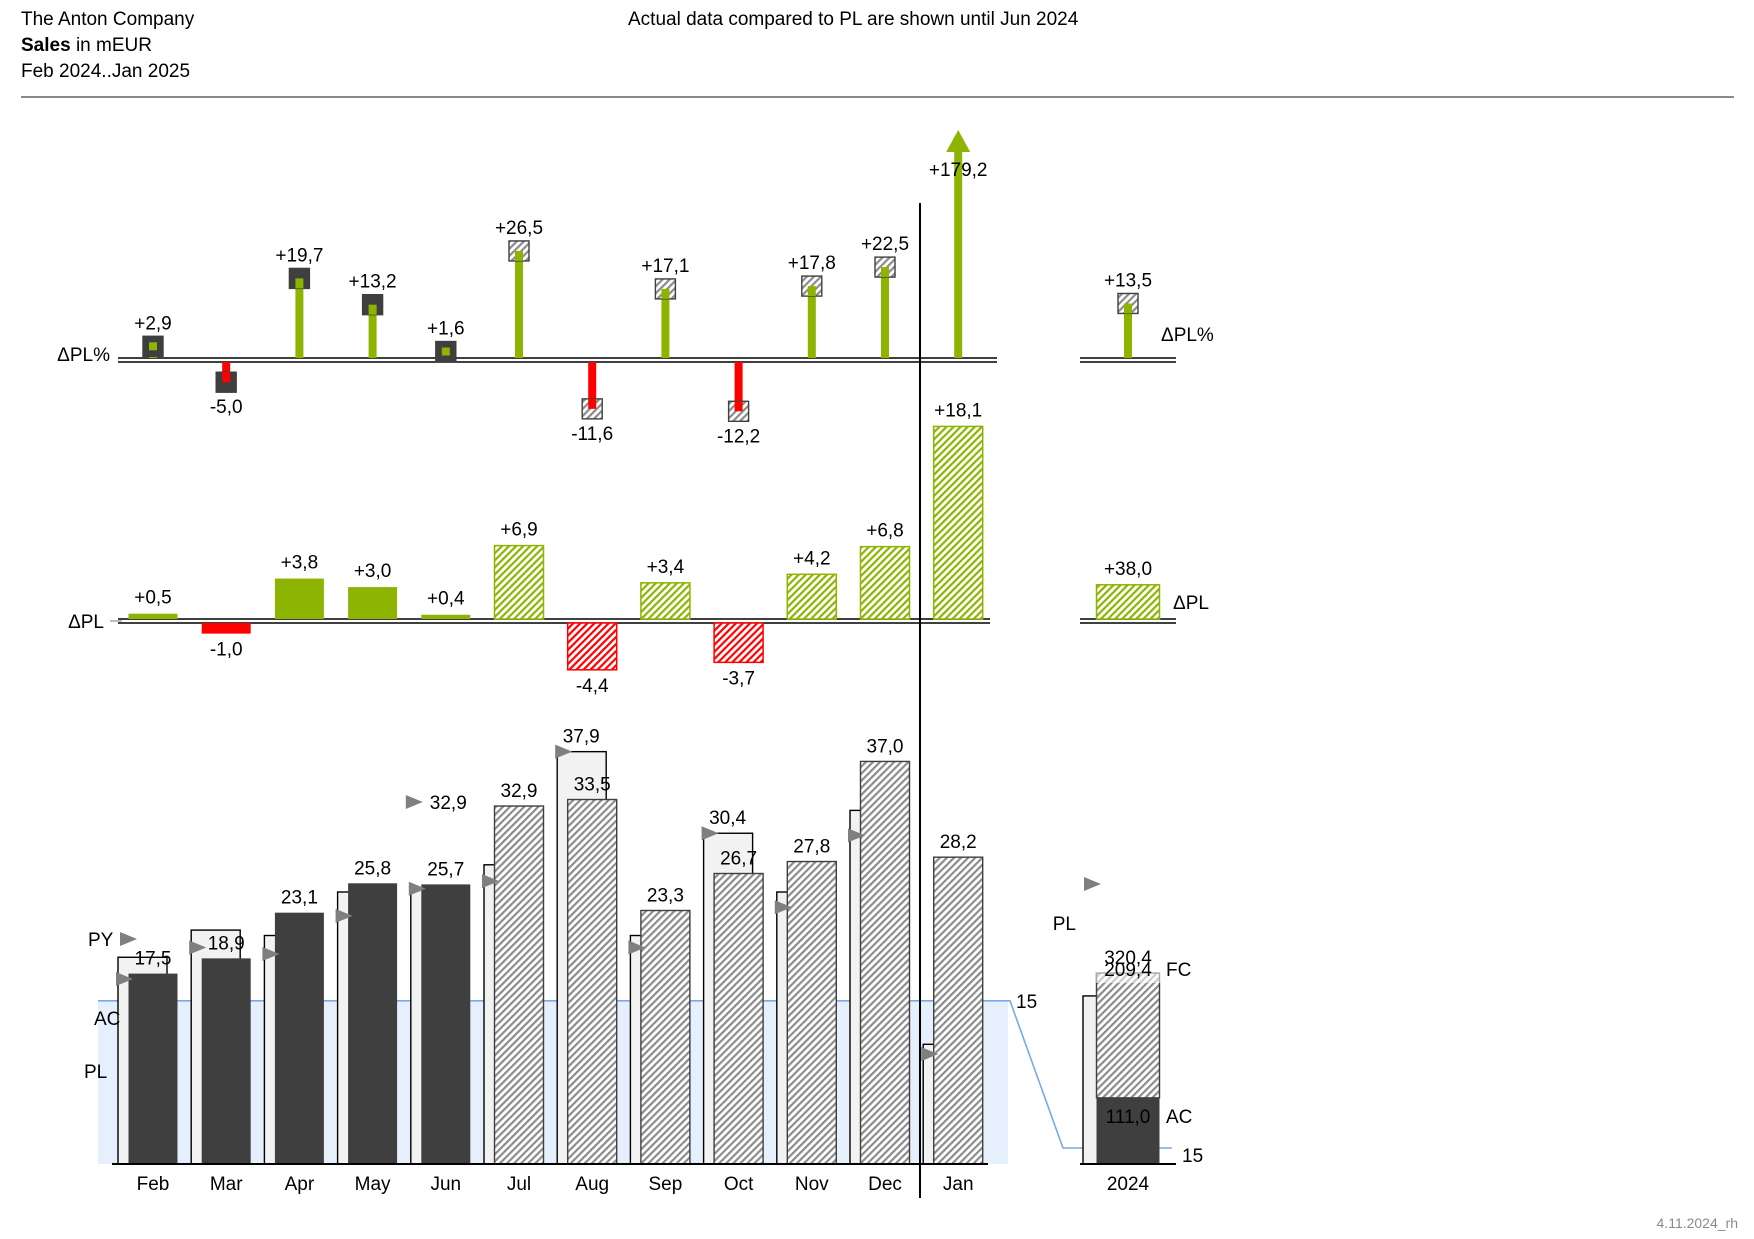  What do you see at coordinates (958, 842) in the screenshot?
I see `value-label-jan: 28,2` at bounding box center [958, 842].